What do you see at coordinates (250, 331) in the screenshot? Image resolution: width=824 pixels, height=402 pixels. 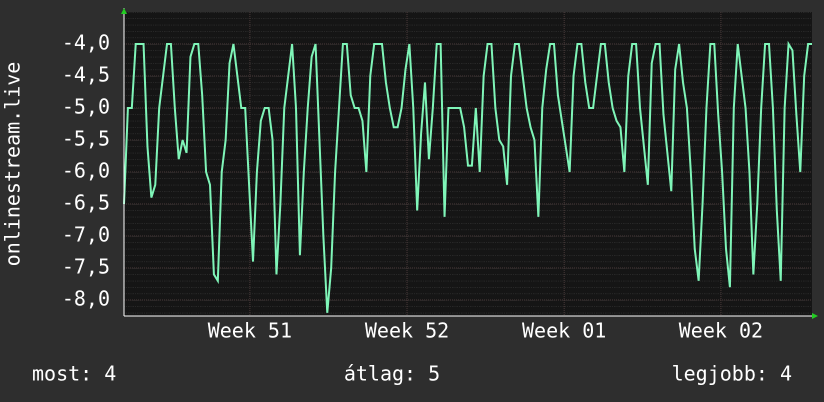 I see `x-tick-label: Week 51` at bounding box center [250, 331].